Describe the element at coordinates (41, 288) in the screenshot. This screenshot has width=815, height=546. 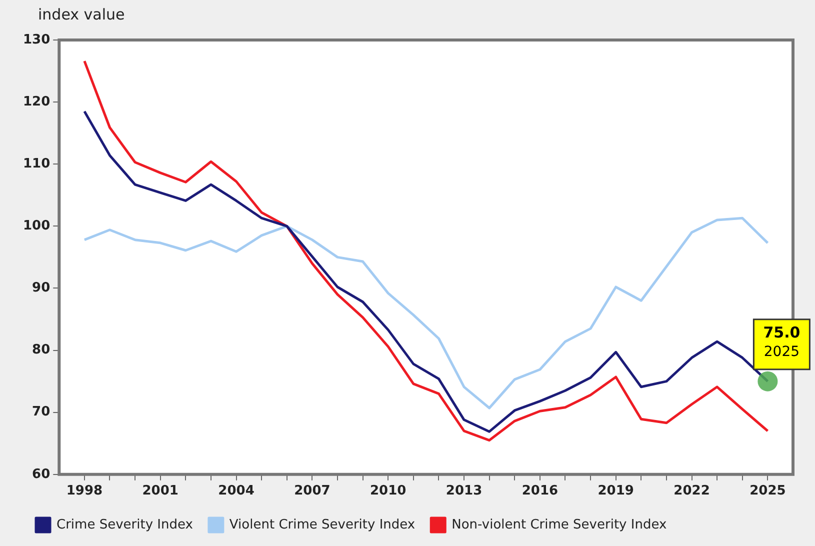
I see `y-tick-label: 90` at that location.